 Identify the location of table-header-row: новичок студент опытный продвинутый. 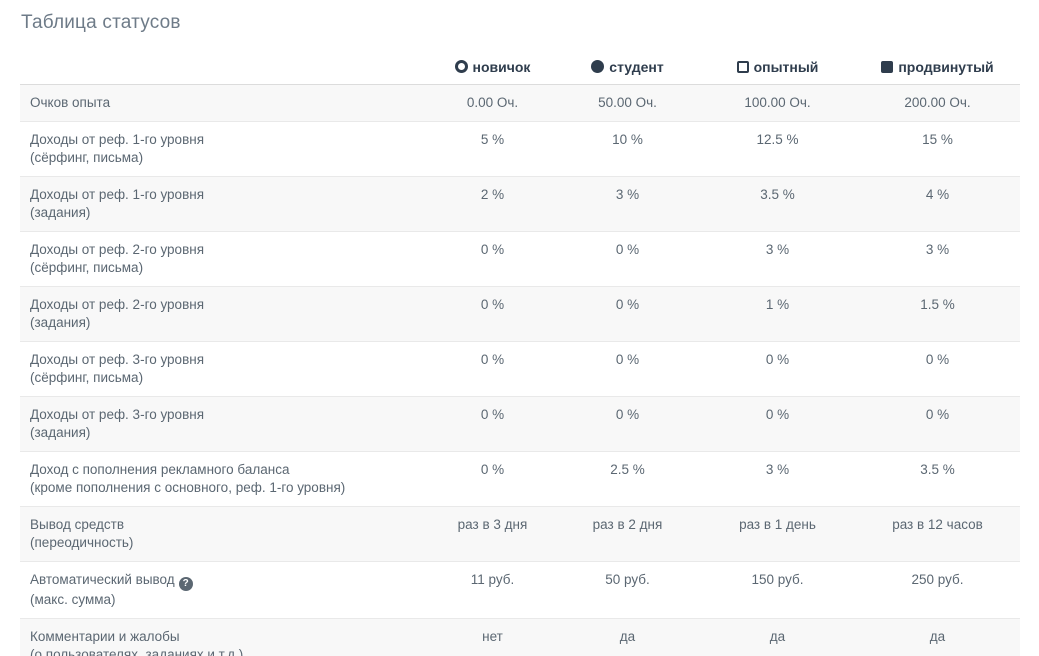
(520, 68).